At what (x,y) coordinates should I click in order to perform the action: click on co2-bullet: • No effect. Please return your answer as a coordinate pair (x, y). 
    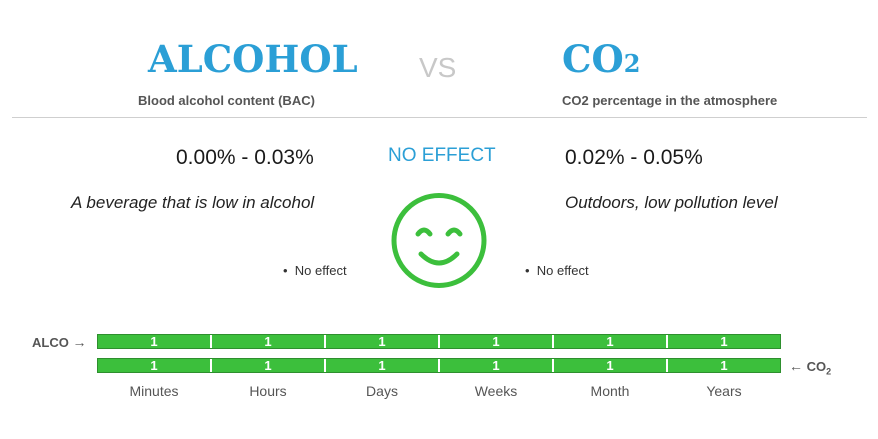
    Looking at the image, I should click on (557, 270).